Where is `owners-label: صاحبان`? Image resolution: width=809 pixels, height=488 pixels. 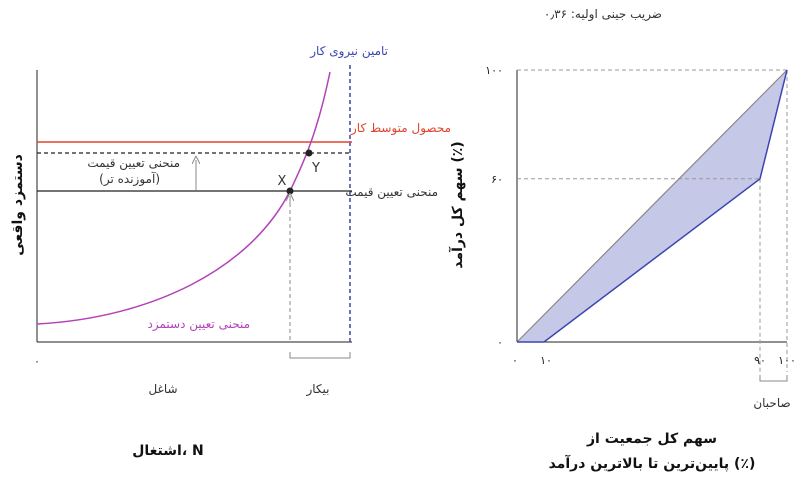
owners-label: صاحبان is located at coordinates (771, 403).